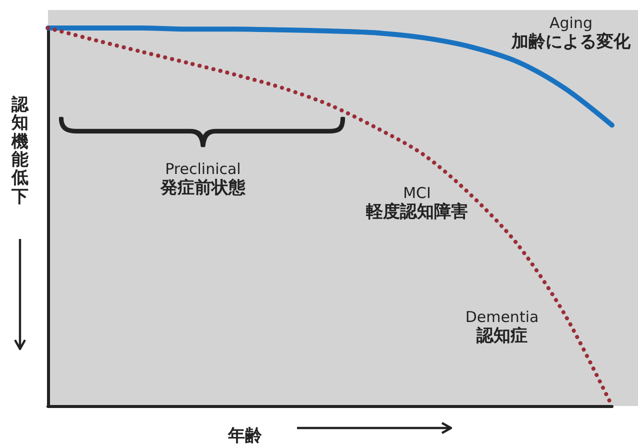 The height and width of the screenshot is (448, 638). Describe the element at coordinates (571, 33) in the screenshot. I see `annotation: Aging 加齢による変化` at that location.